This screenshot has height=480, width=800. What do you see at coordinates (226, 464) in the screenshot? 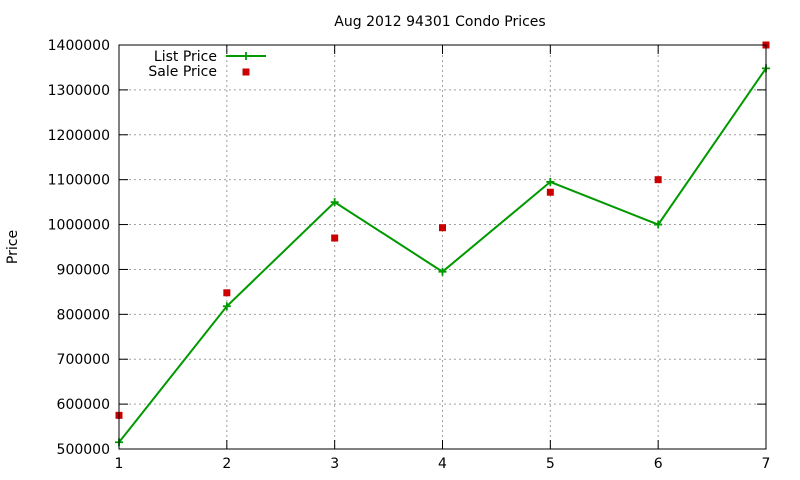
I see `x-tick-label: 2` at bounding box center [226, 464].